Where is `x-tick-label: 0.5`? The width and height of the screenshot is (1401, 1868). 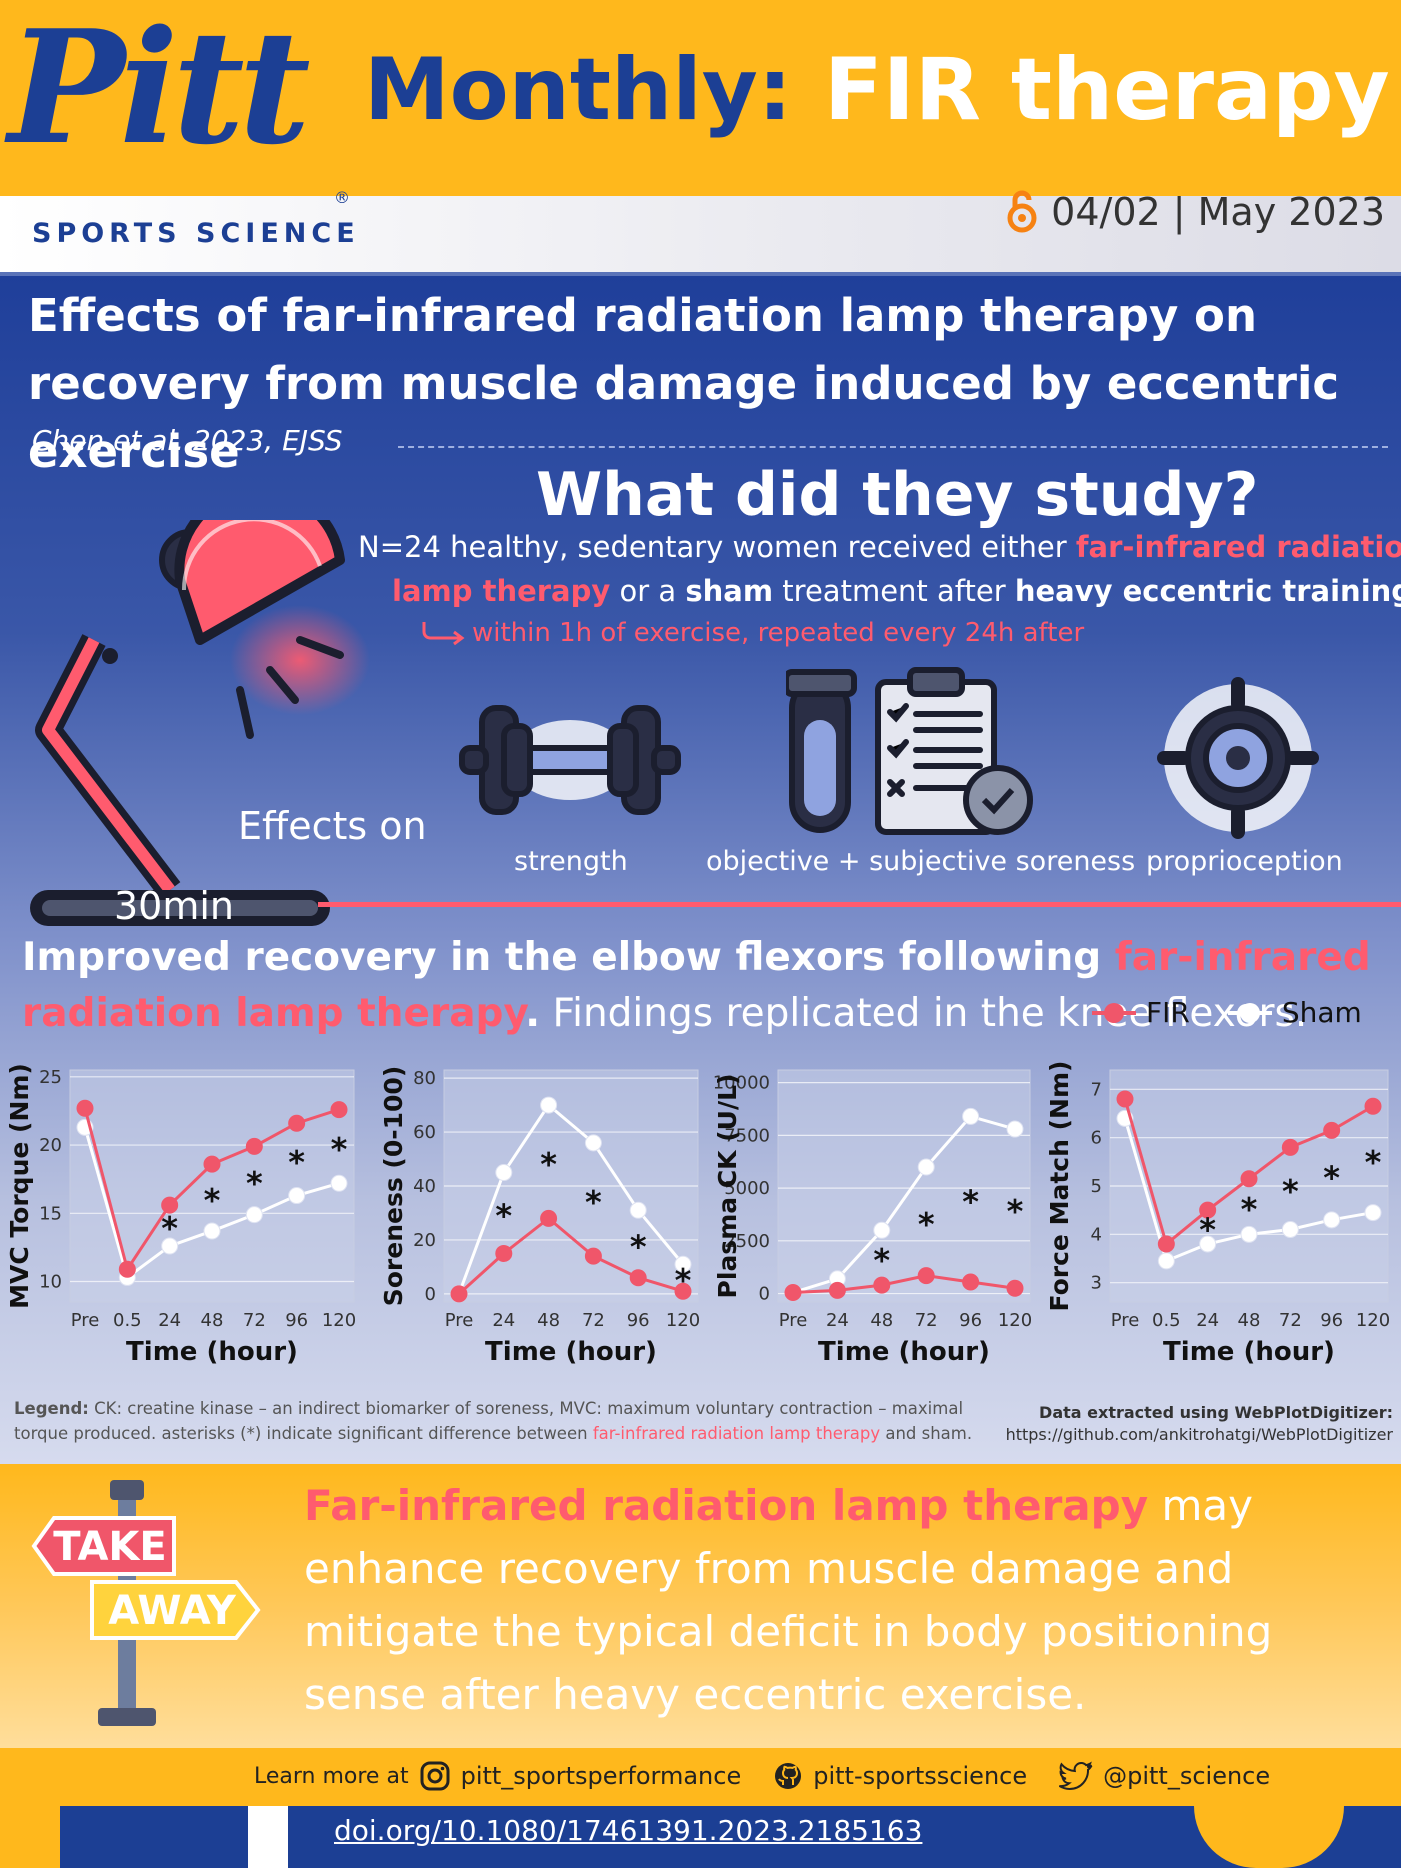 x-tick-label: 0.5 is located at coordinates (127, 1320).